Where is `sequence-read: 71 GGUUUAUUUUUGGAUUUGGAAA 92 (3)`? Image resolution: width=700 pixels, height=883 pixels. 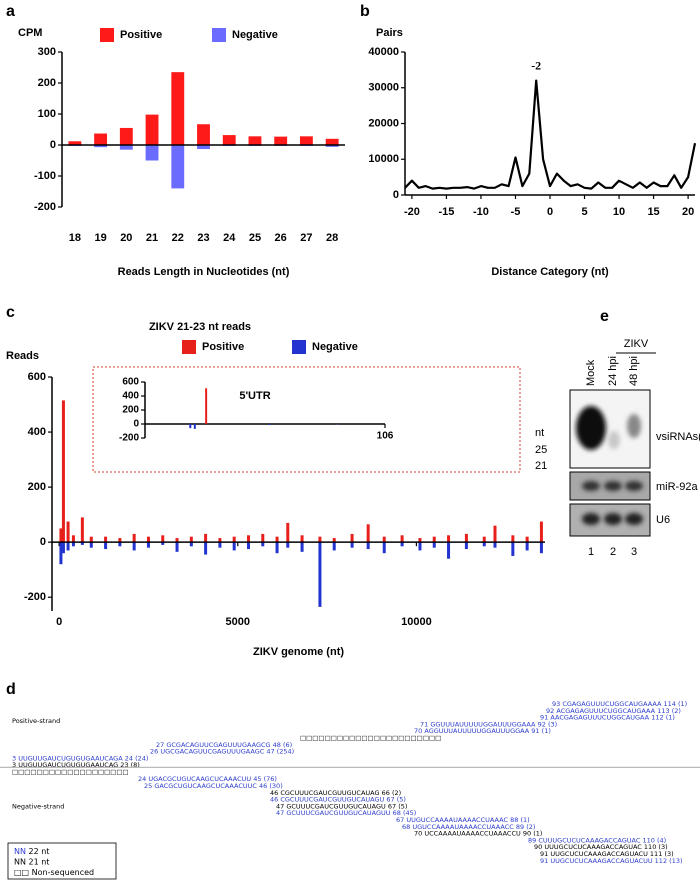 sequence-read: 71 GGUUUAUUUUUGGAUUUGGAAA 92 (3) is located at coordinates (488, 724).